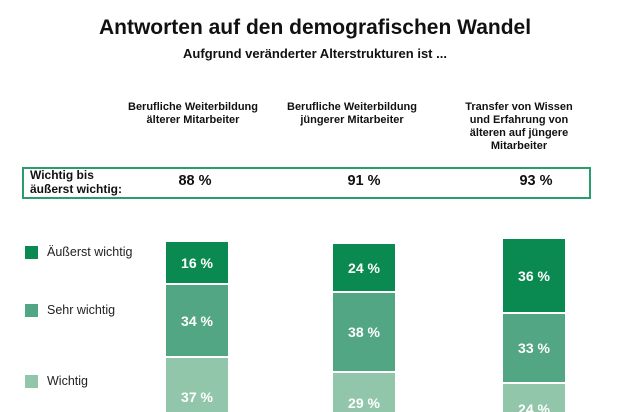 This screenshot has width=630, height=412. I want to click on bar-segment-label: 33 %, so click(534, 348).